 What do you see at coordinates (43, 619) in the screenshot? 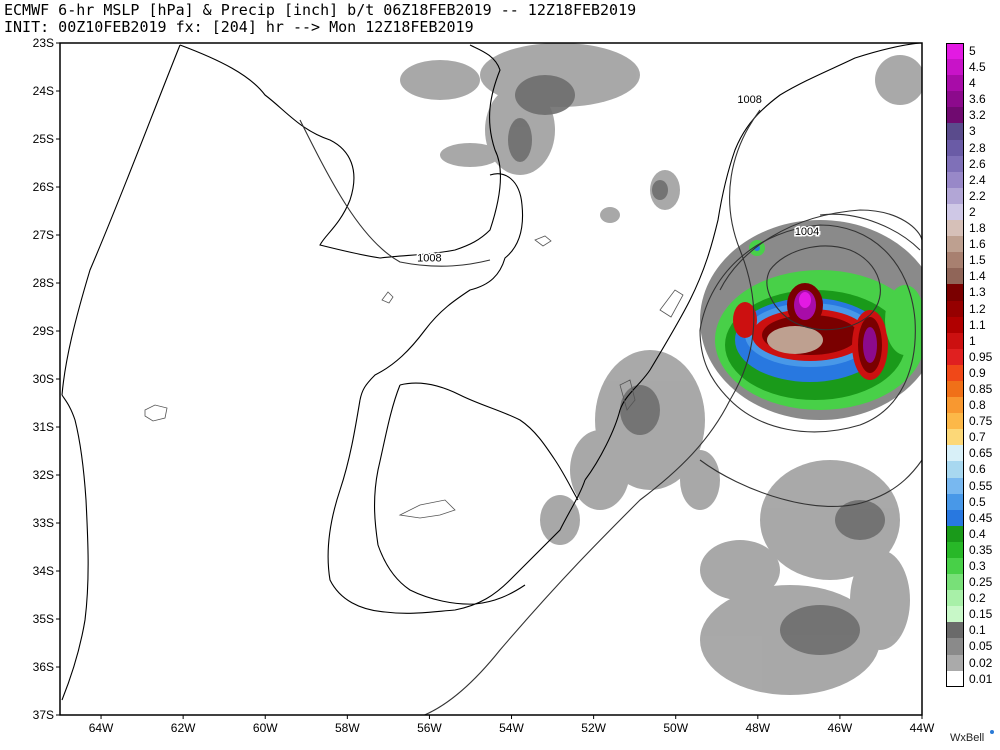
I see `lat-label: 35S` at bounding box center [43, 619].